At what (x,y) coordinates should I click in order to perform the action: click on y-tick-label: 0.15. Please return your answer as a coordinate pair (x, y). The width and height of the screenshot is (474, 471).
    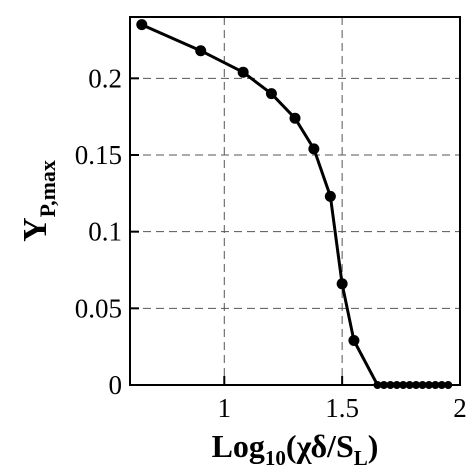
    Looking at the image, I should click on (98, 155).